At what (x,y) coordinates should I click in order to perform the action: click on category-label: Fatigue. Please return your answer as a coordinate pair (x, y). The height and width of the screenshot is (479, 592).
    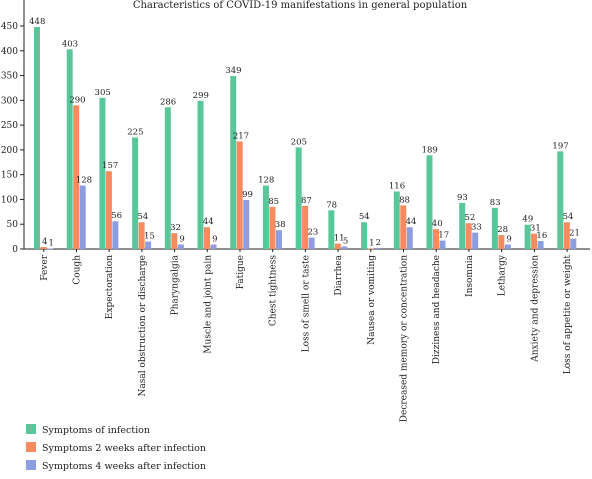
    Looking at the image, I should click on (241, 272).